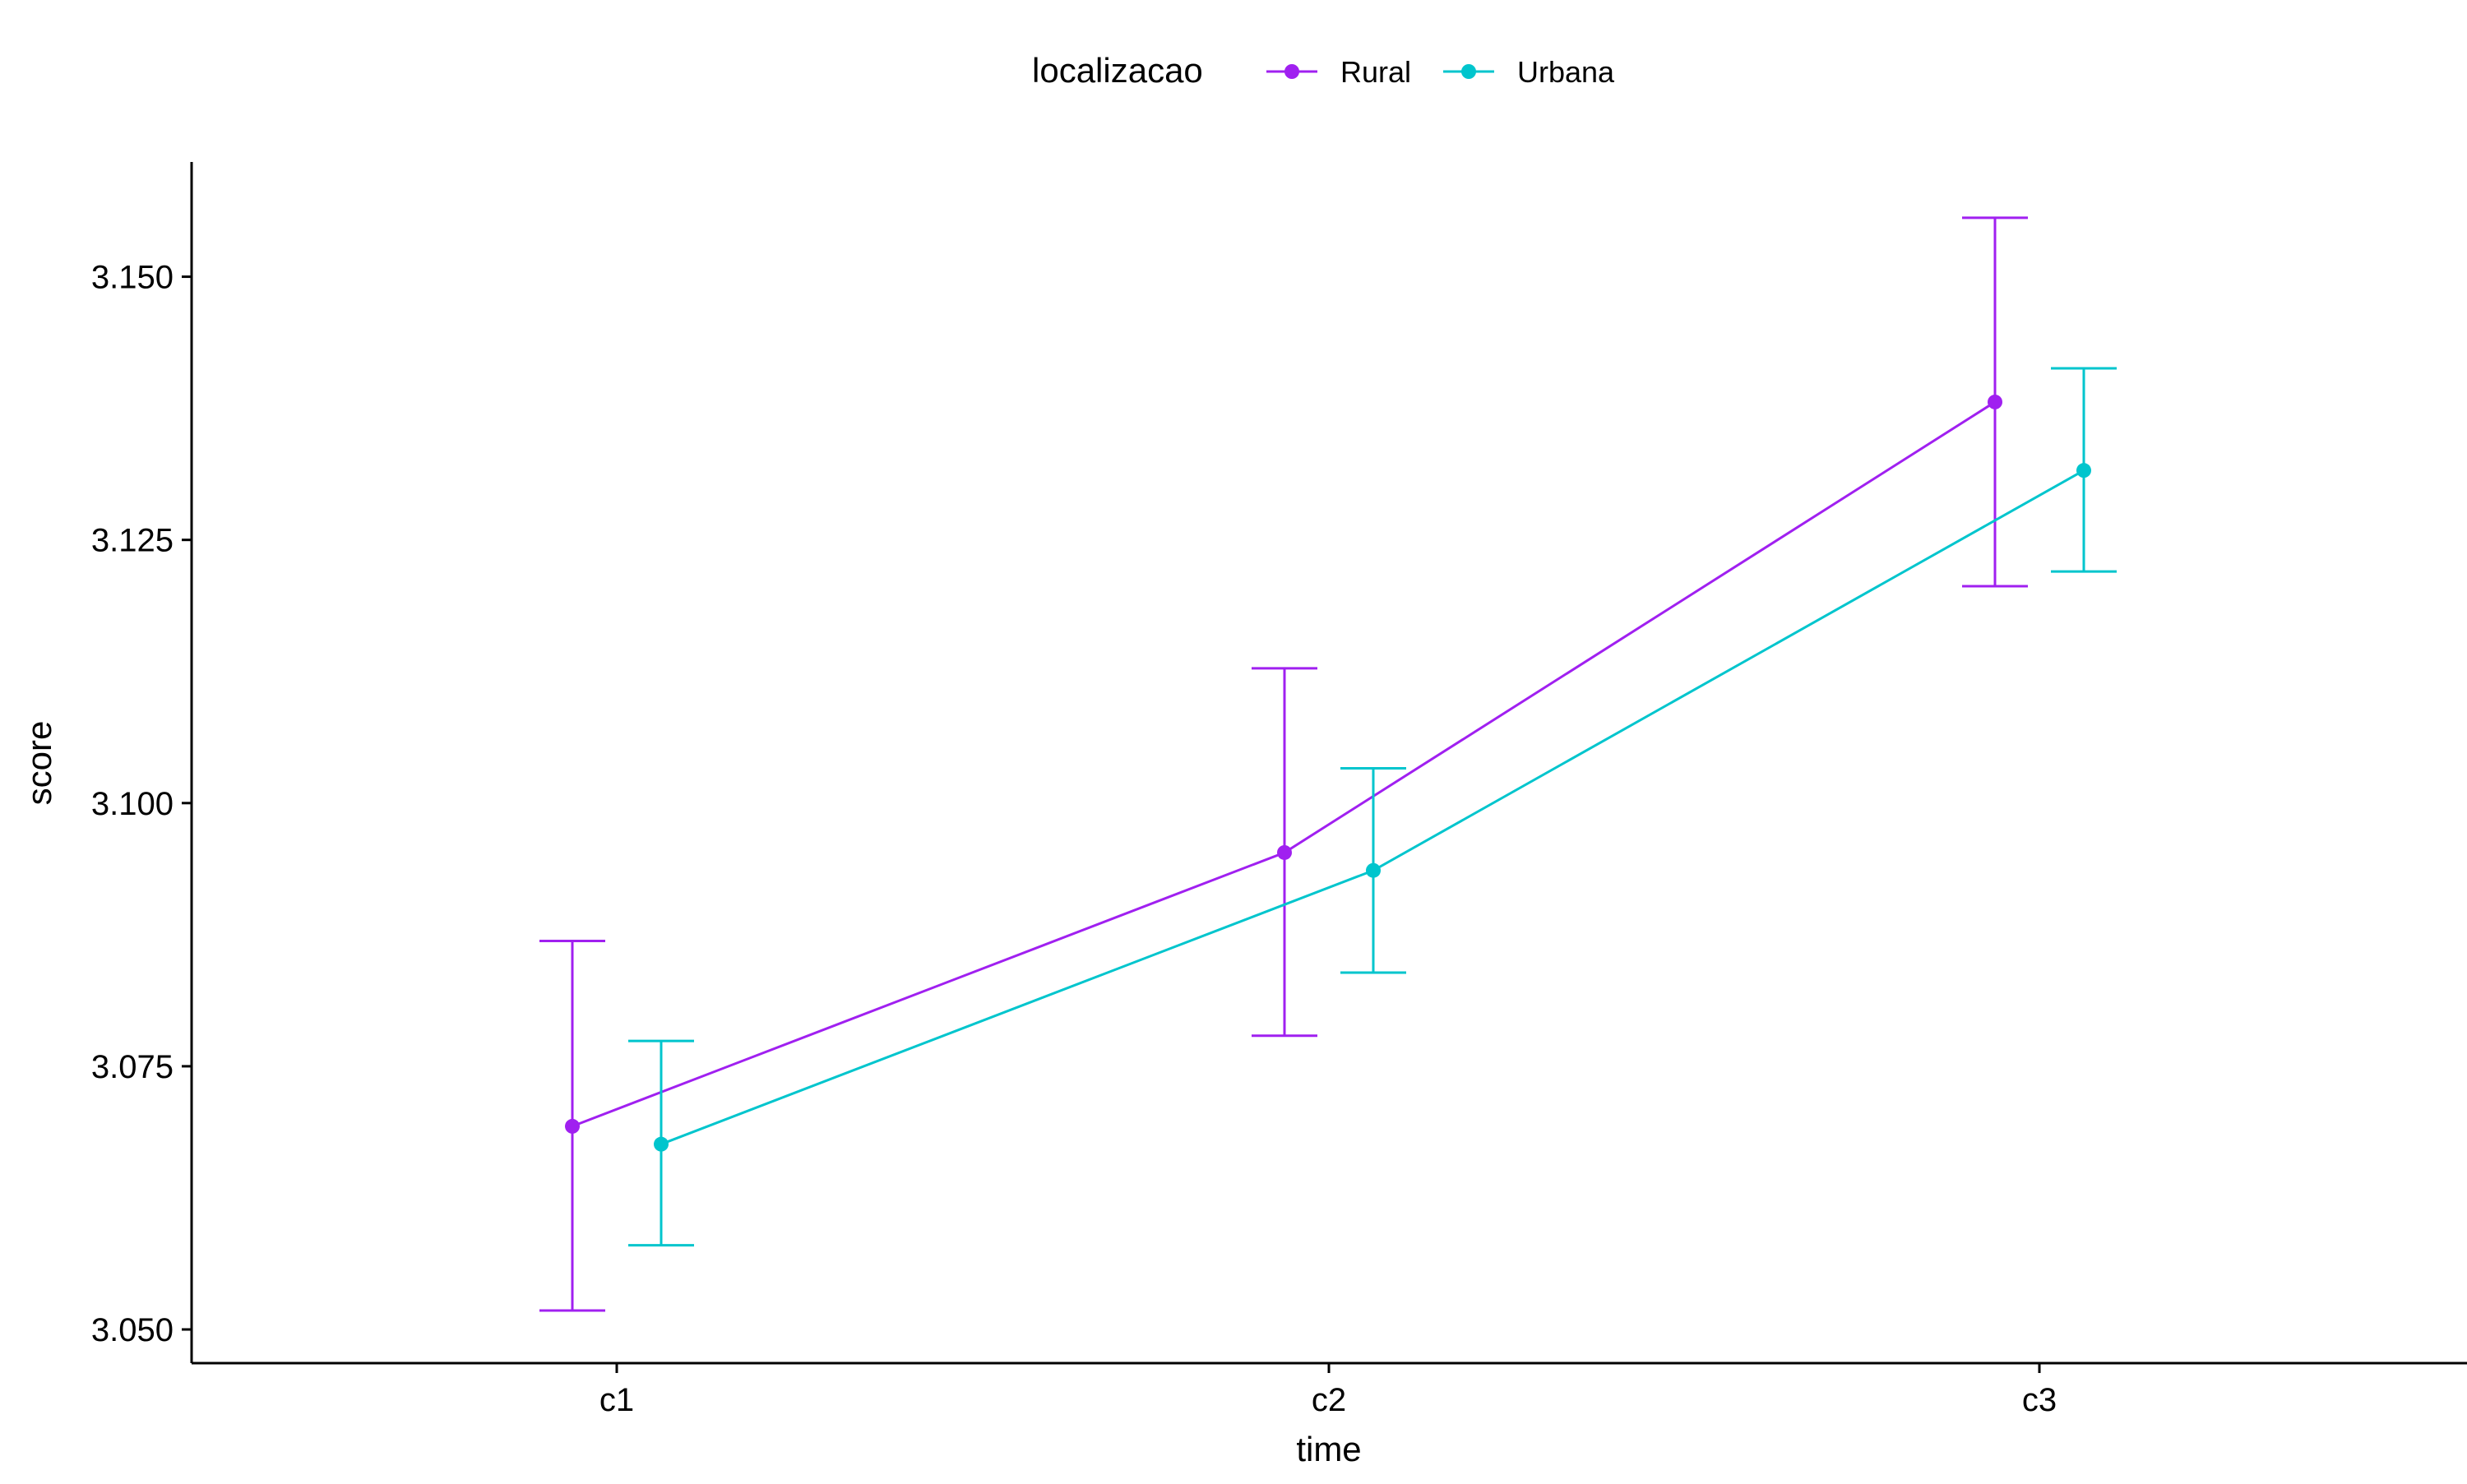 This screenshot has width=2467, height=1484. What do you see at coordinates (1118, 71) in the screenshot?
I see `legend-title: localizacao` at bounding box center [1118, 71].